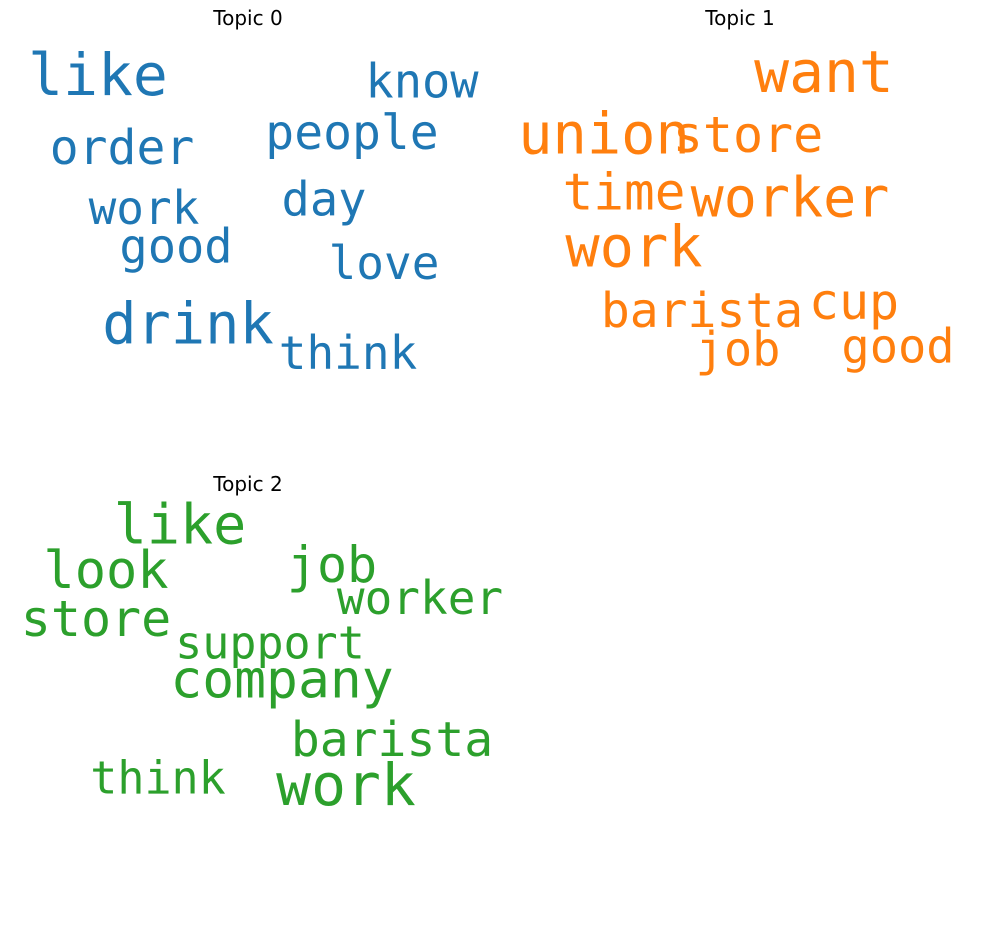 The height and width of the screenshot is (936, 989). What do you see at coordinates (188, 324) in the screenshot?
I see `word-drink: drink` at bounding box center [188, 324].